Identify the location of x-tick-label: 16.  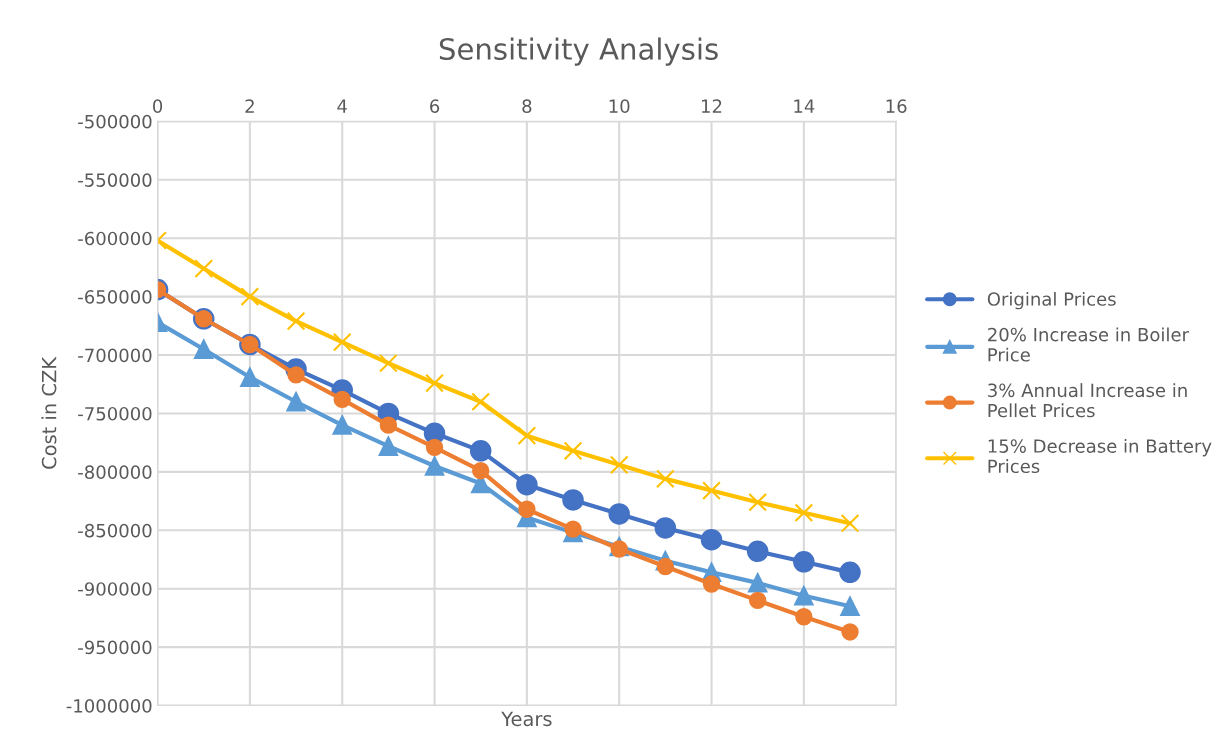
(896, 106).